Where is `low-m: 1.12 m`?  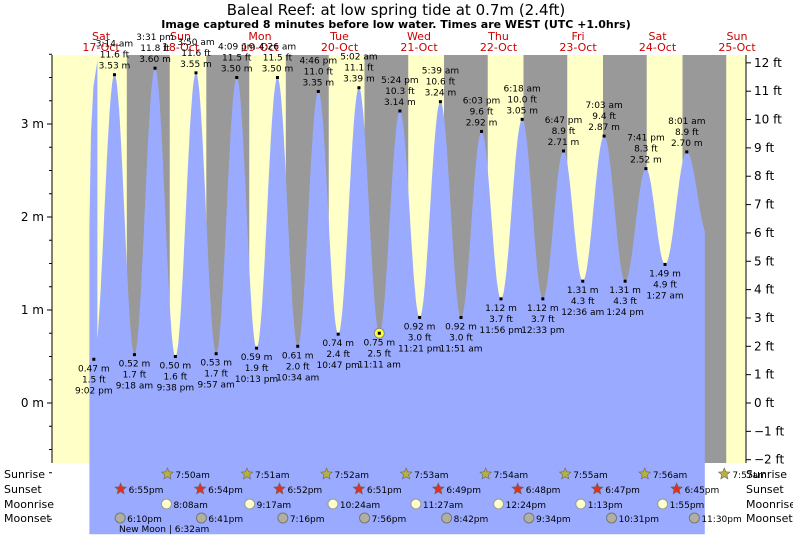 low-m: 1.12 m is located at coordinates (501, 309).